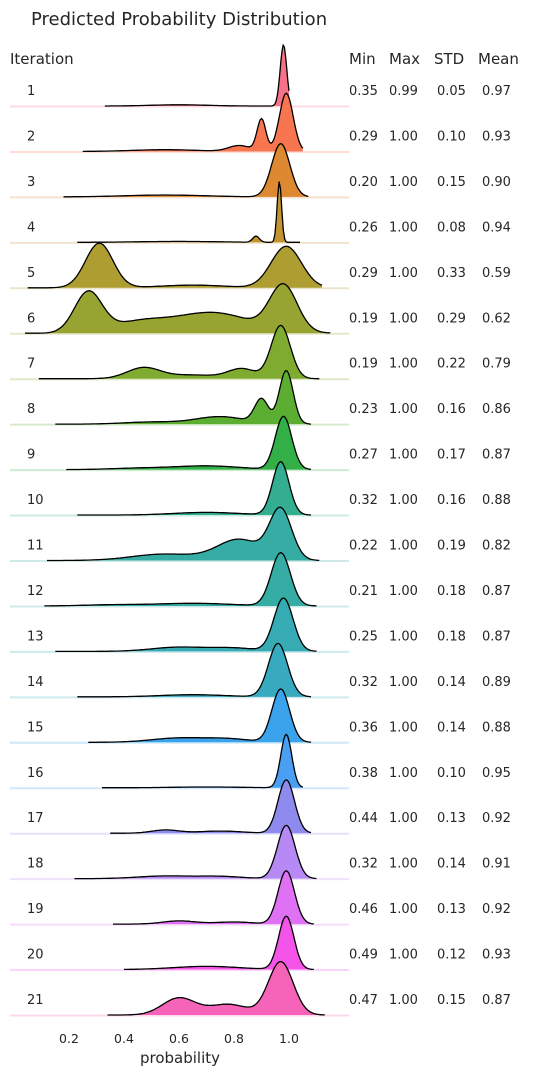  I want to click on ridge-row: 19 0.46 1.00 0.13 0.92, so click(260, 898).